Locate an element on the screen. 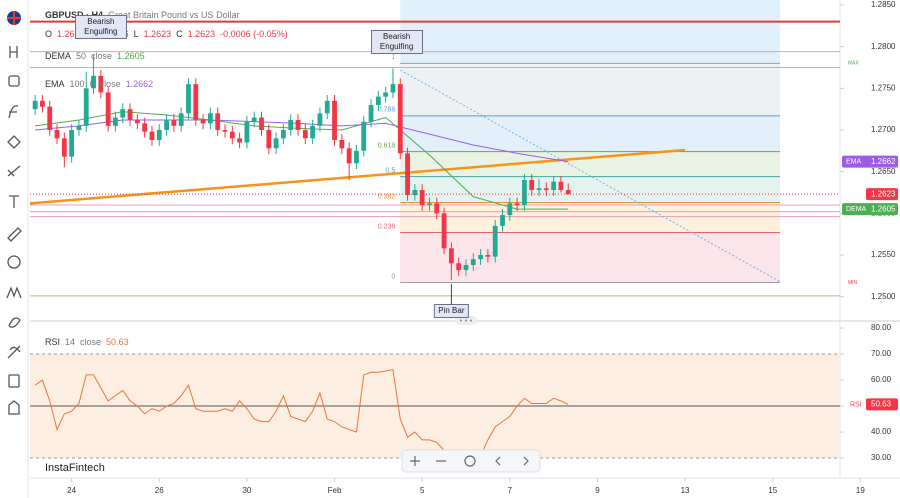 Image resolution: width=900 pixels, height=498 pixels. indicator-badge is located at coordinates (870, 161).